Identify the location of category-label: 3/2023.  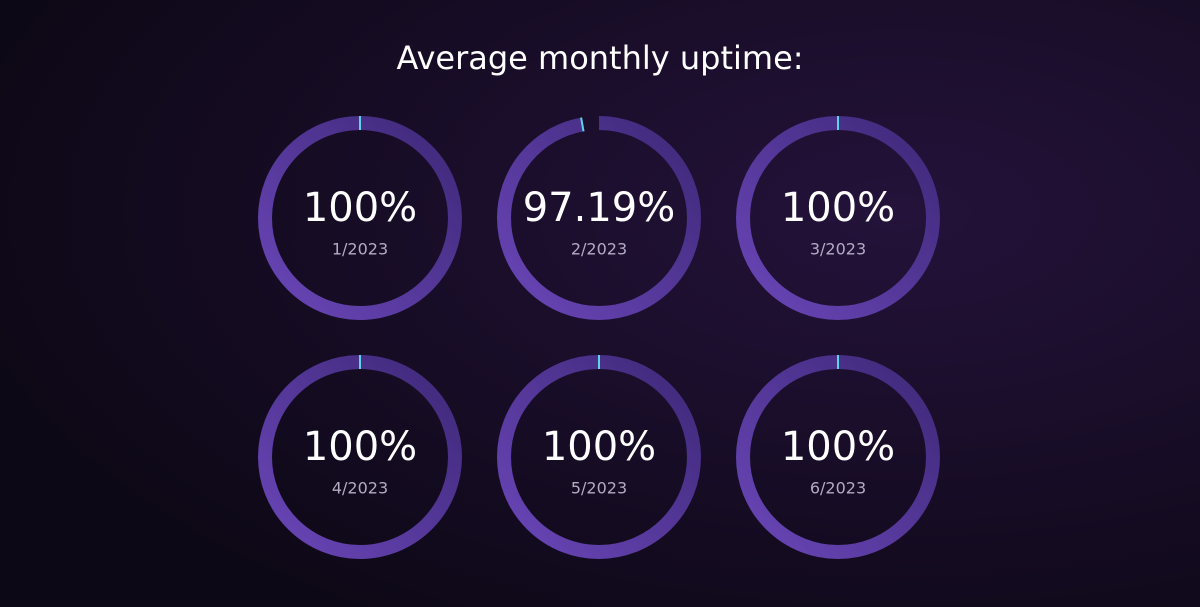
(838, 249).